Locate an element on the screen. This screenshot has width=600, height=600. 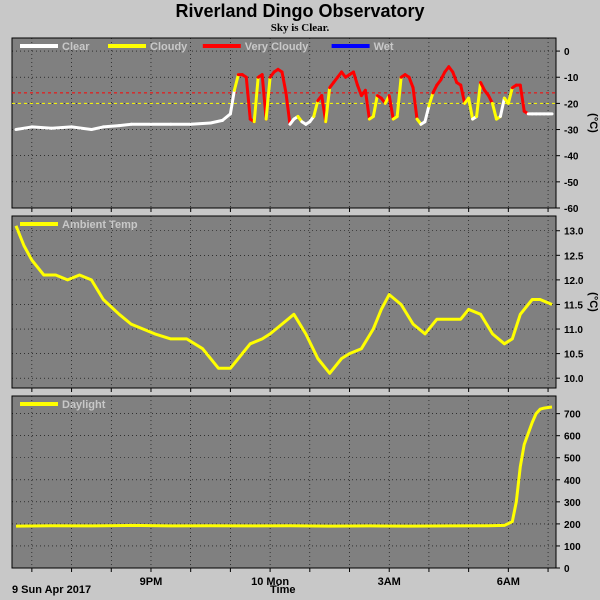
sky-legend-label: Cloudy is located at coordinates (169, 47).